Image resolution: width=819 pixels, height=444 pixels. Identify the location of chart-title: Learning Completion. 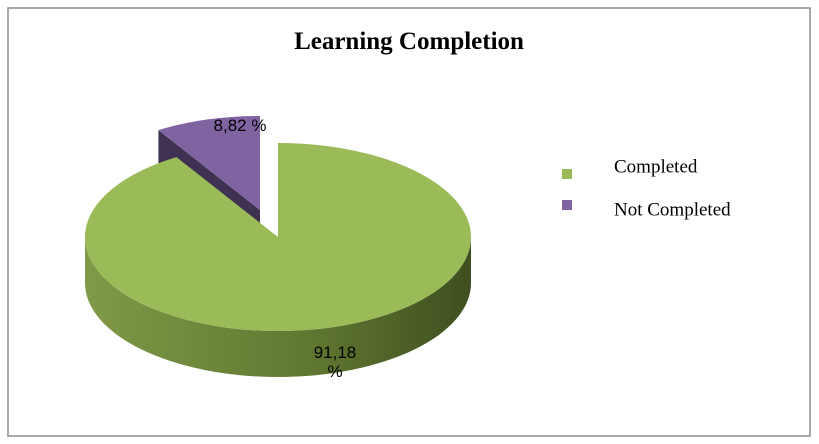
(409, 41).